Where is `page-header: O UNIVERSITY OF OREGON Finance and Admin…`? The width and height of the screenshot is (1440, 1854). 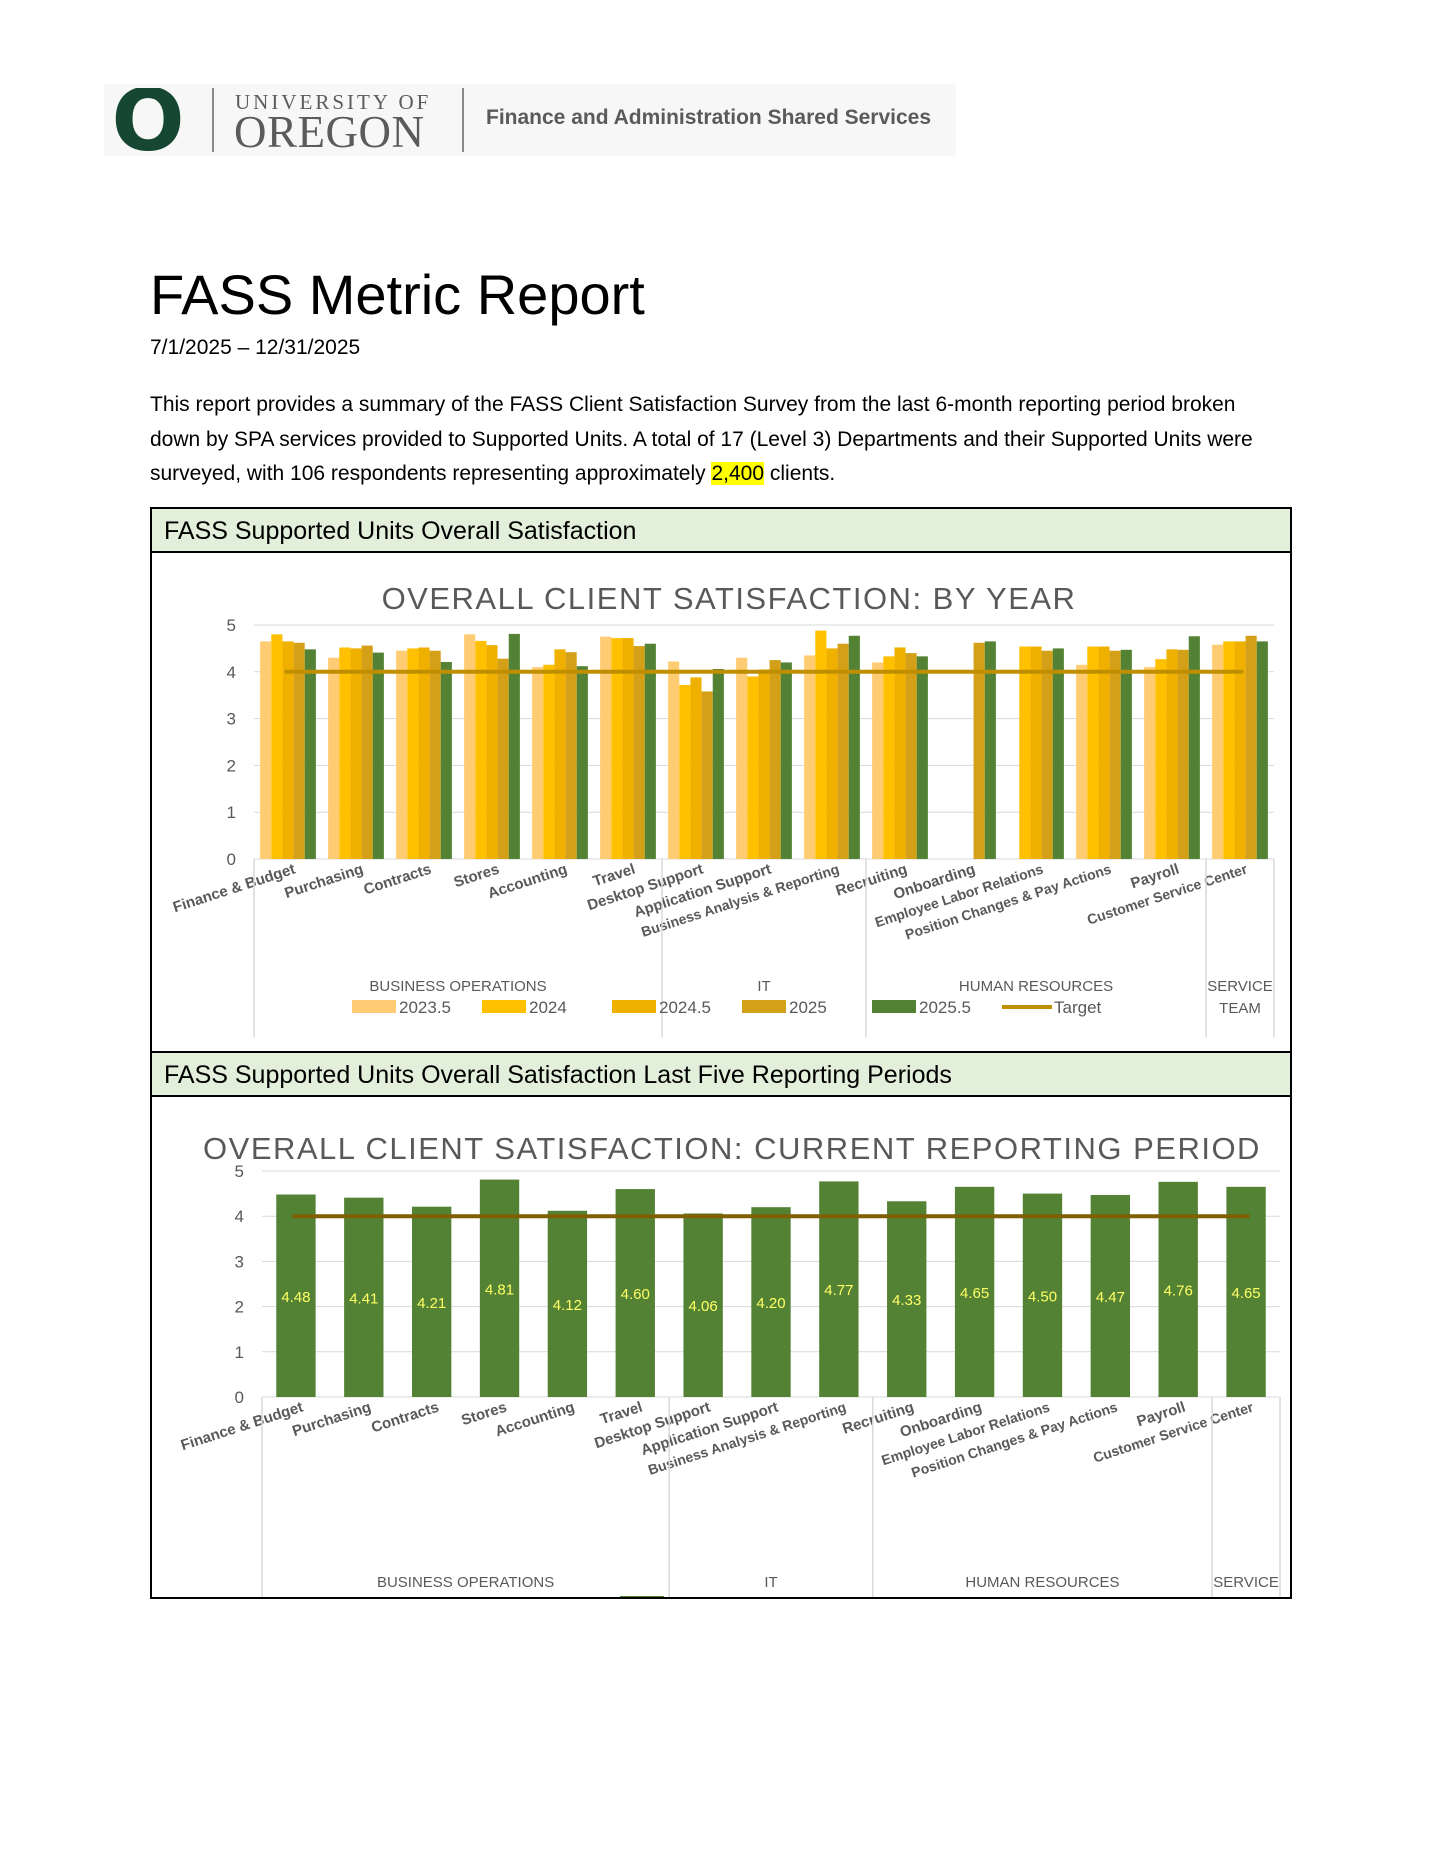 page-header: O UNIVERSITY OF OREGON Finance and Admin… is located at coordinates (530, 120).